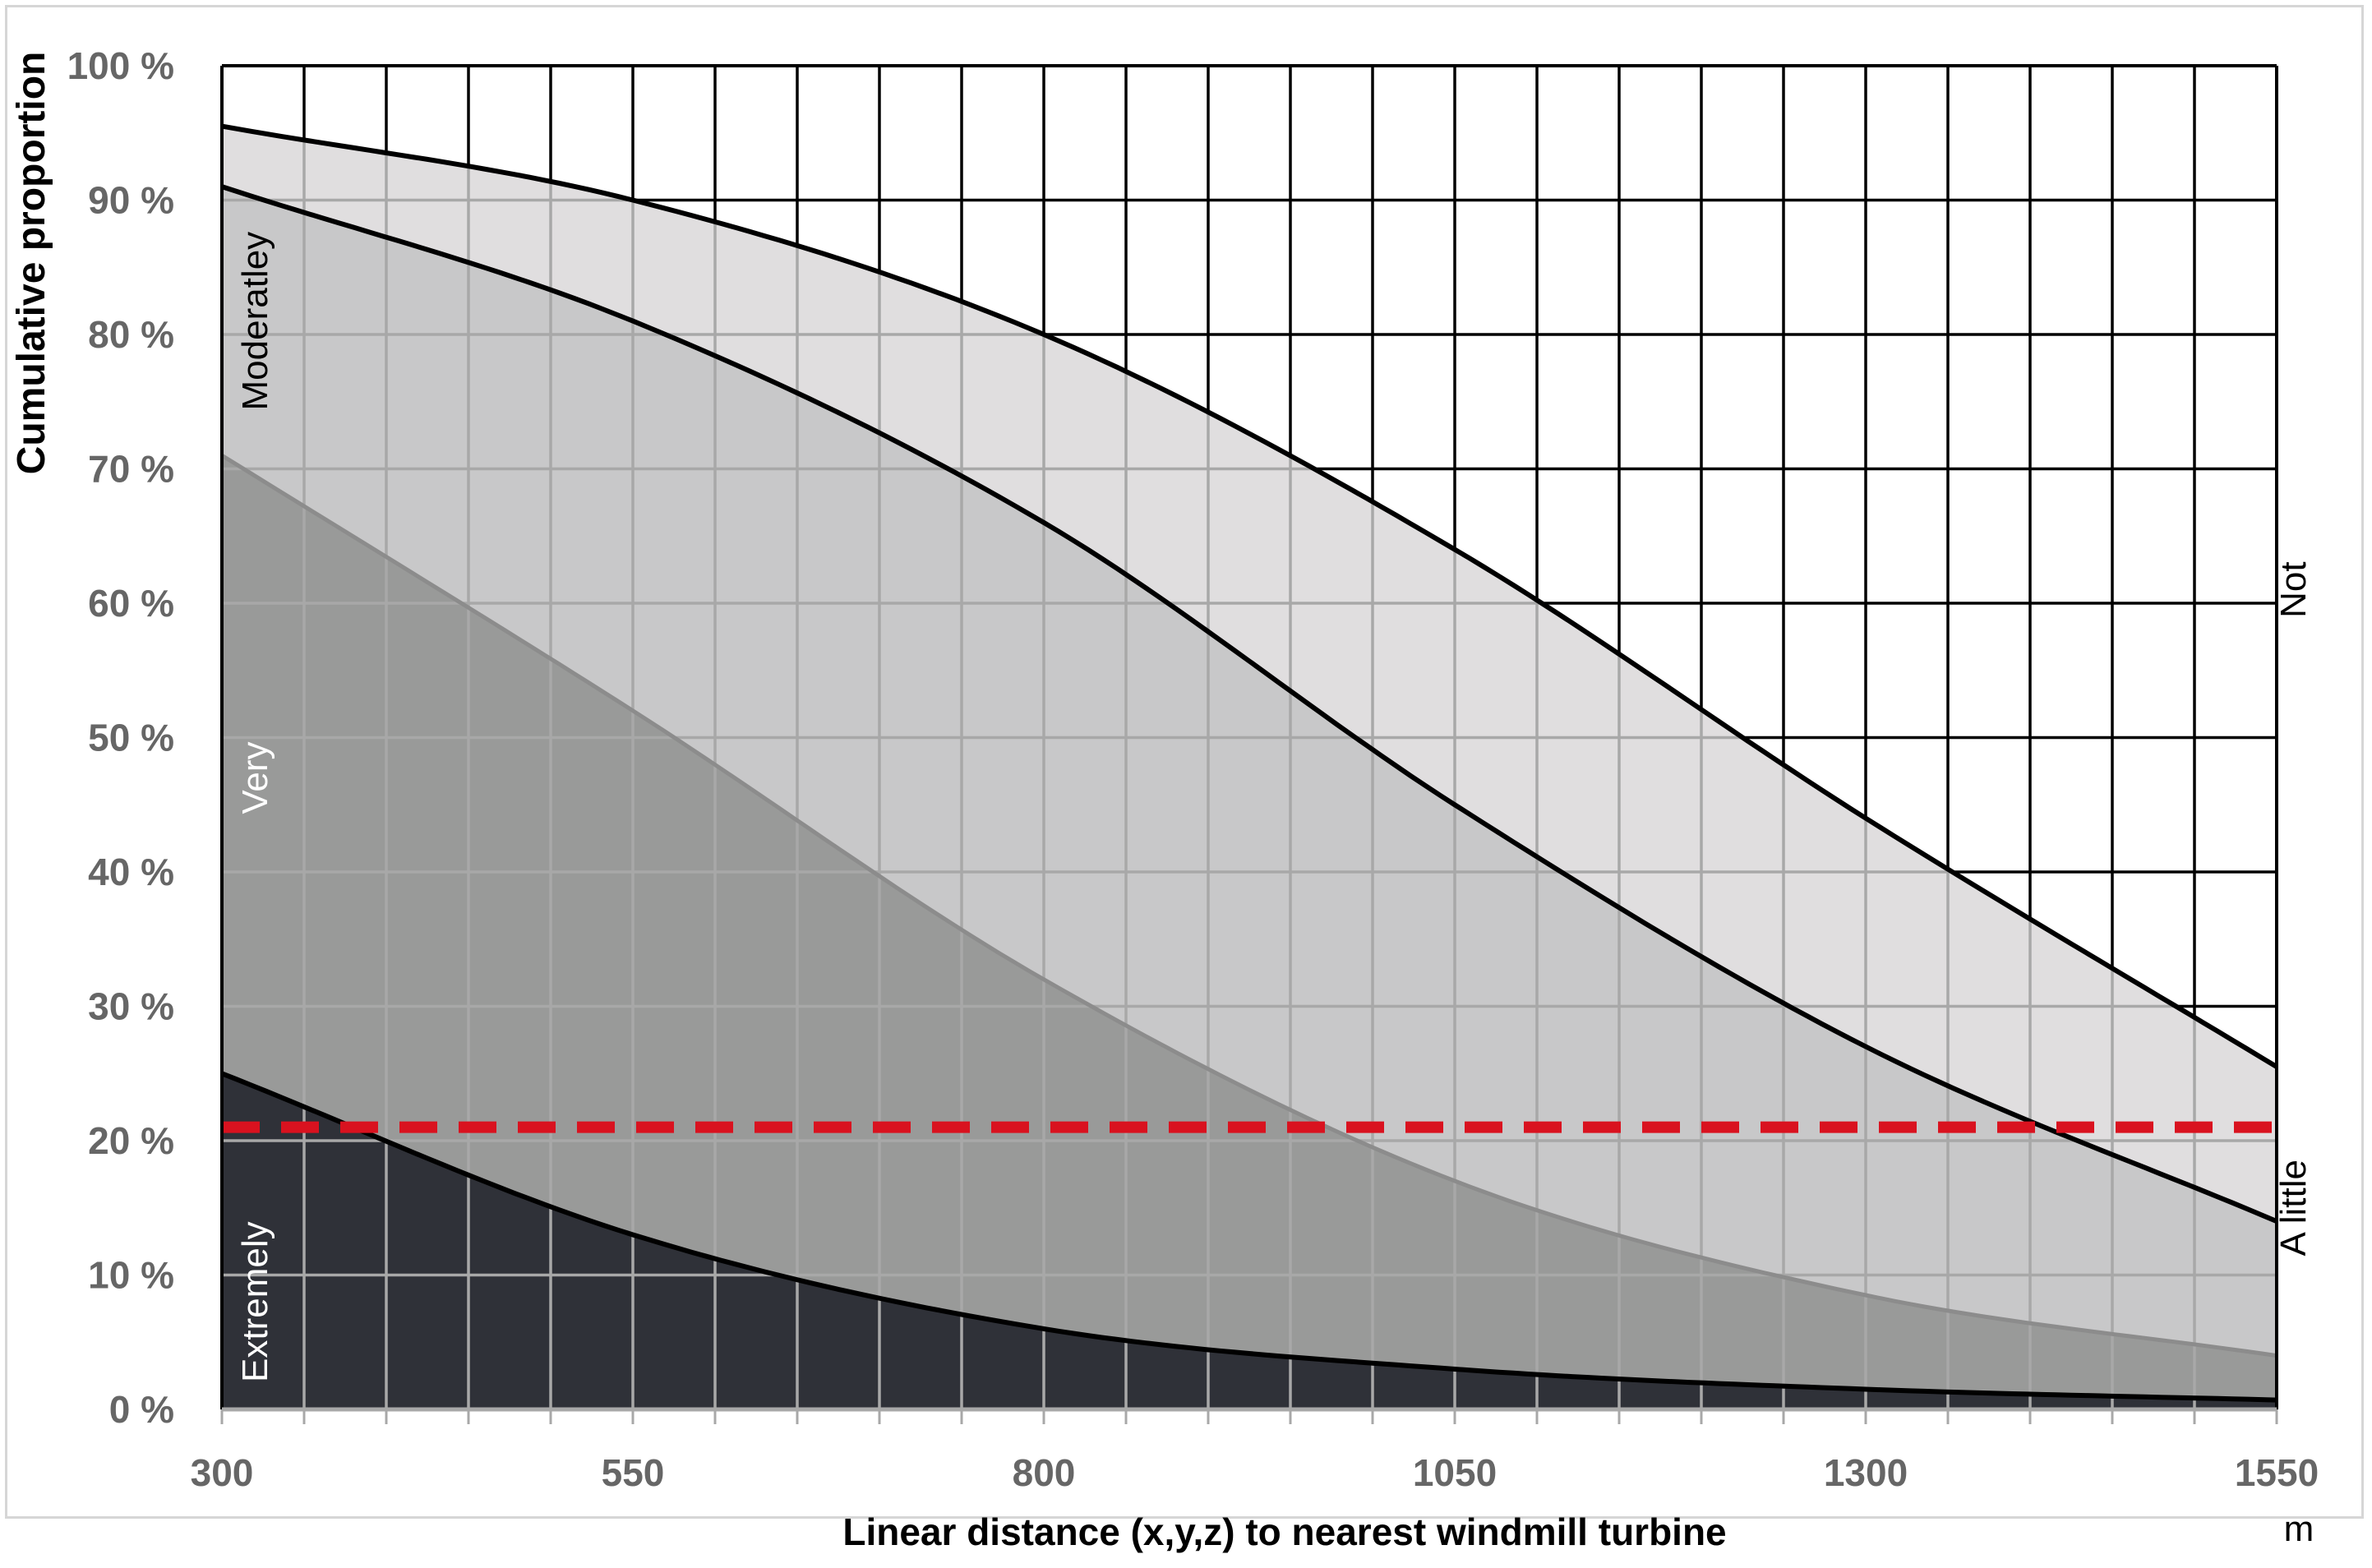 This screenshot has width=2372, height=1568. I want to click on band-label-very: Very, so click(255, 778).